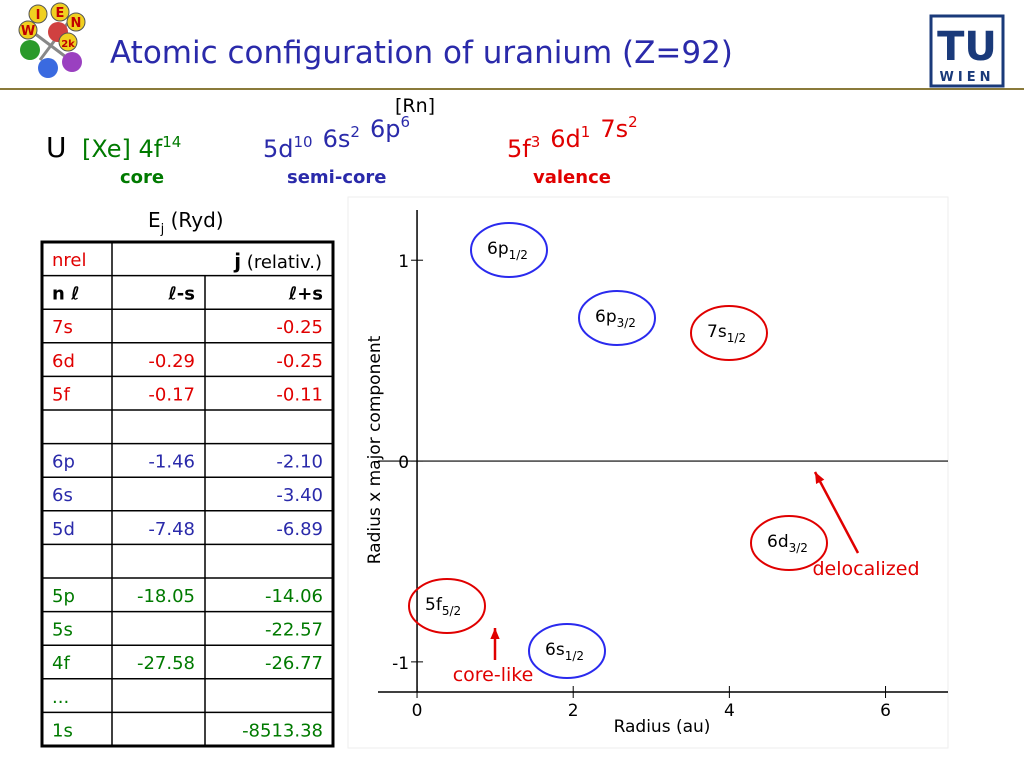 The height and width of the screenshot is (768, 1024). What do you see at coordinates (237, 261) in the screenshot?
I see `header-j: j` at bounding box center [237, 261].